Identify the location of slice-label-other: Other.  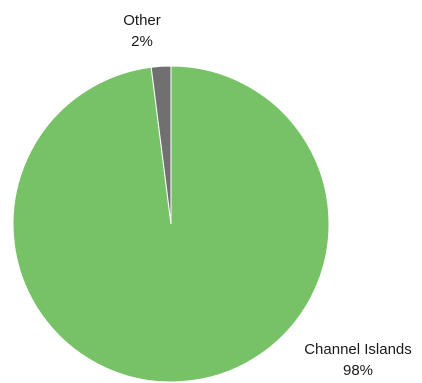
(142, 20).